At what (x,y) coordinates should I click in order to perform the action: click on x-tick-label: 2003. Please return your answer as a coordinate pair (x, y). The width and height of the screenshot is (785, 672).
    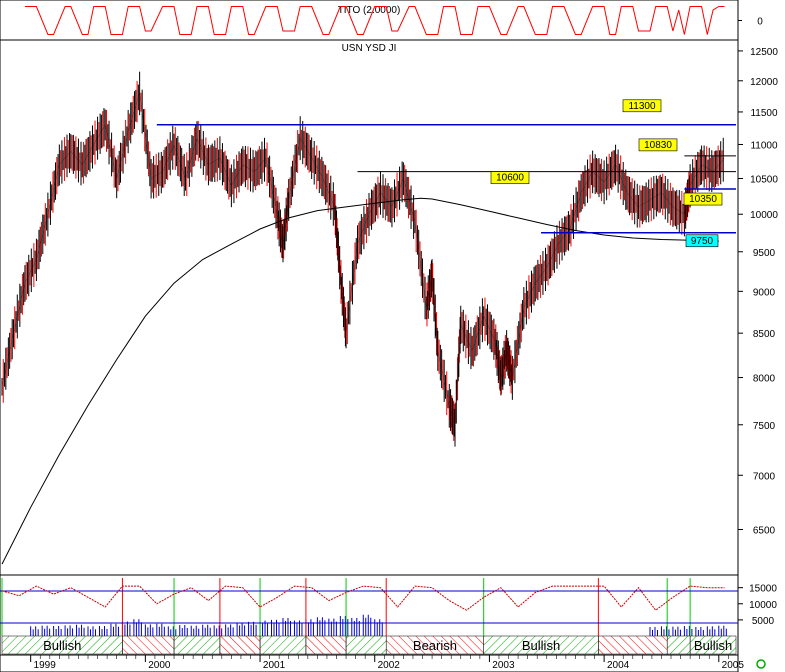
    Looking at the image, I should click on (503, 665).